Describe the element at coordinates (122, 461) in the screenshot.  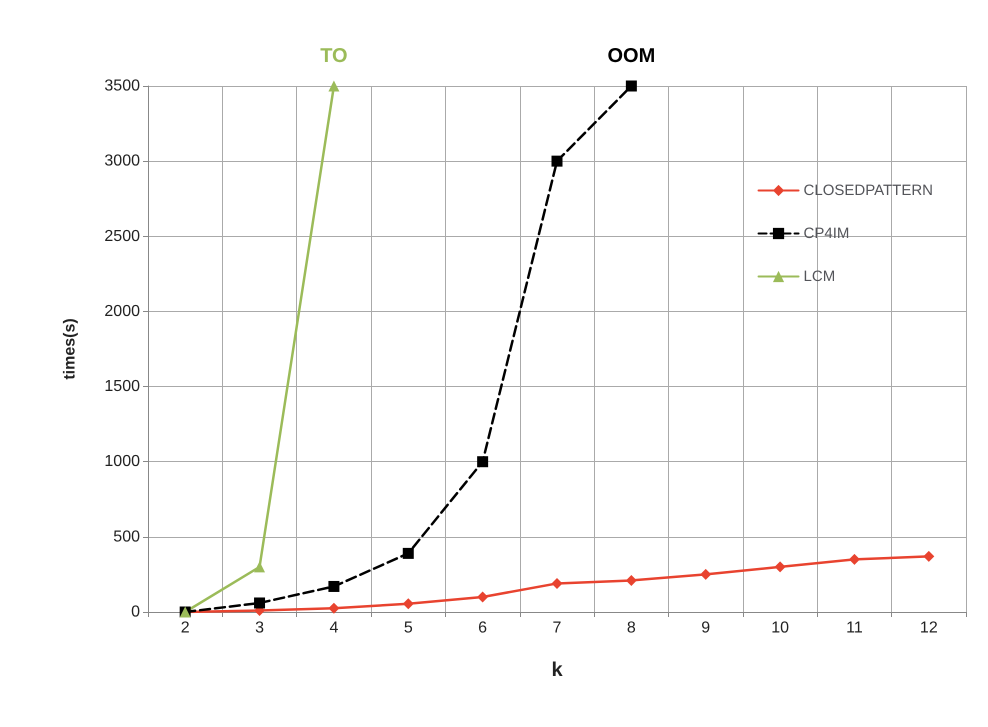
I see `y-tick-label: 1000` at that location.